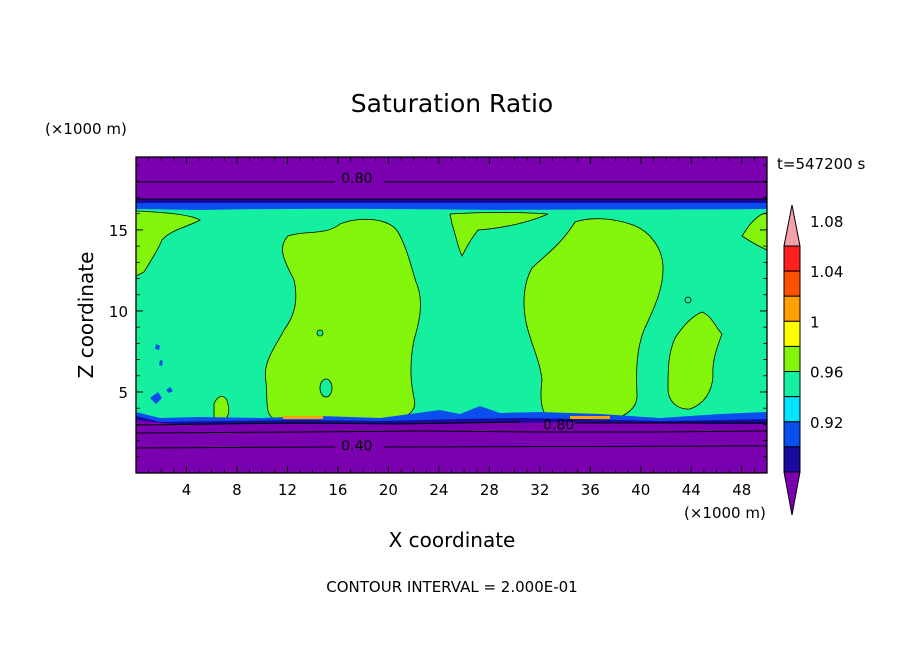  What do you see at coordinates (826, 373) in the screenshot?
I see `colorbar-label: 0.96` at bounding box center [826, 373].